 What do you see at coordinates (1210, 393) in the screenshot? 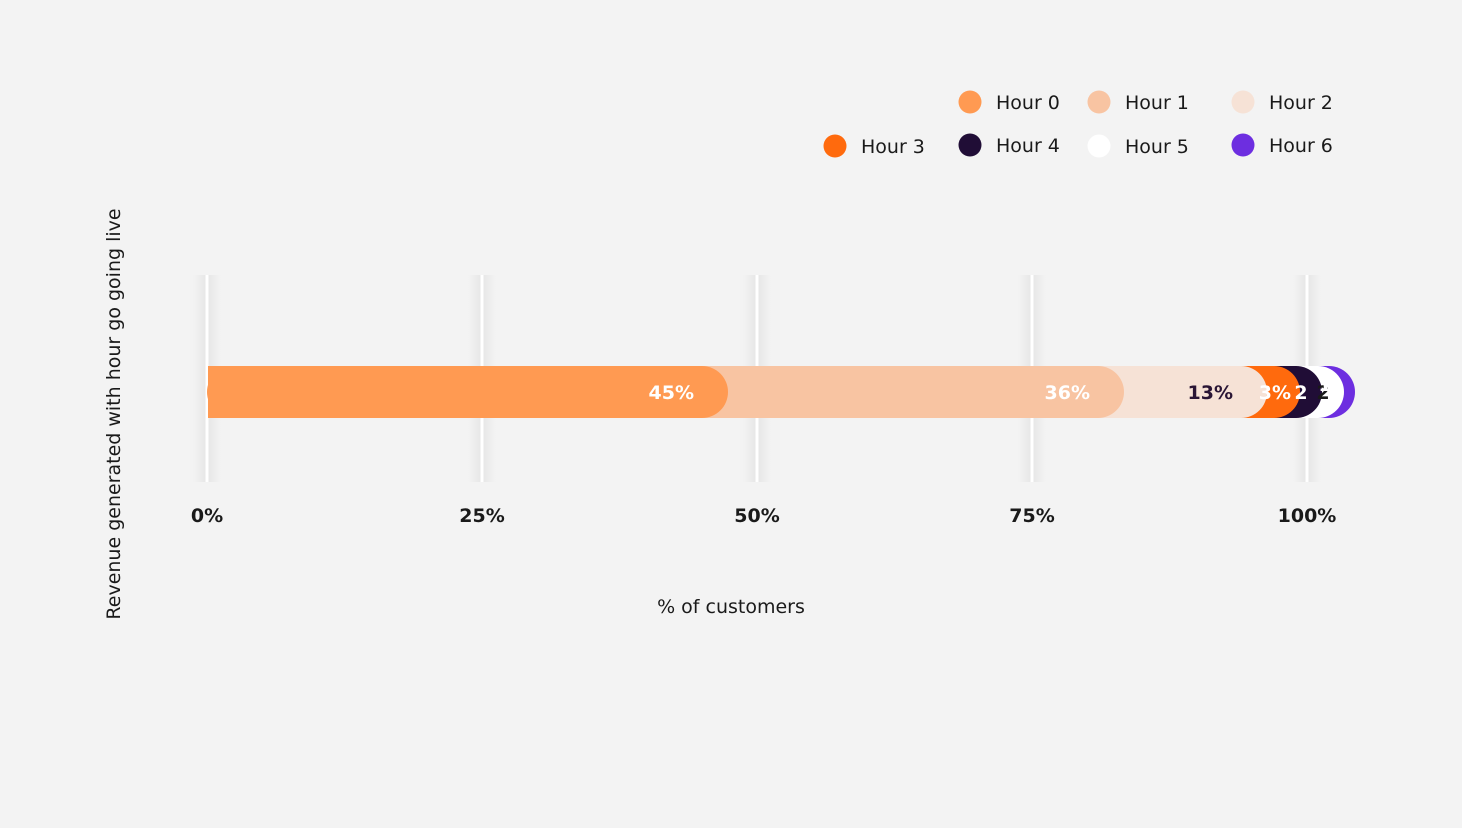
I see `data-label-hour-2: 13%` at bounding box center [1210, 393].